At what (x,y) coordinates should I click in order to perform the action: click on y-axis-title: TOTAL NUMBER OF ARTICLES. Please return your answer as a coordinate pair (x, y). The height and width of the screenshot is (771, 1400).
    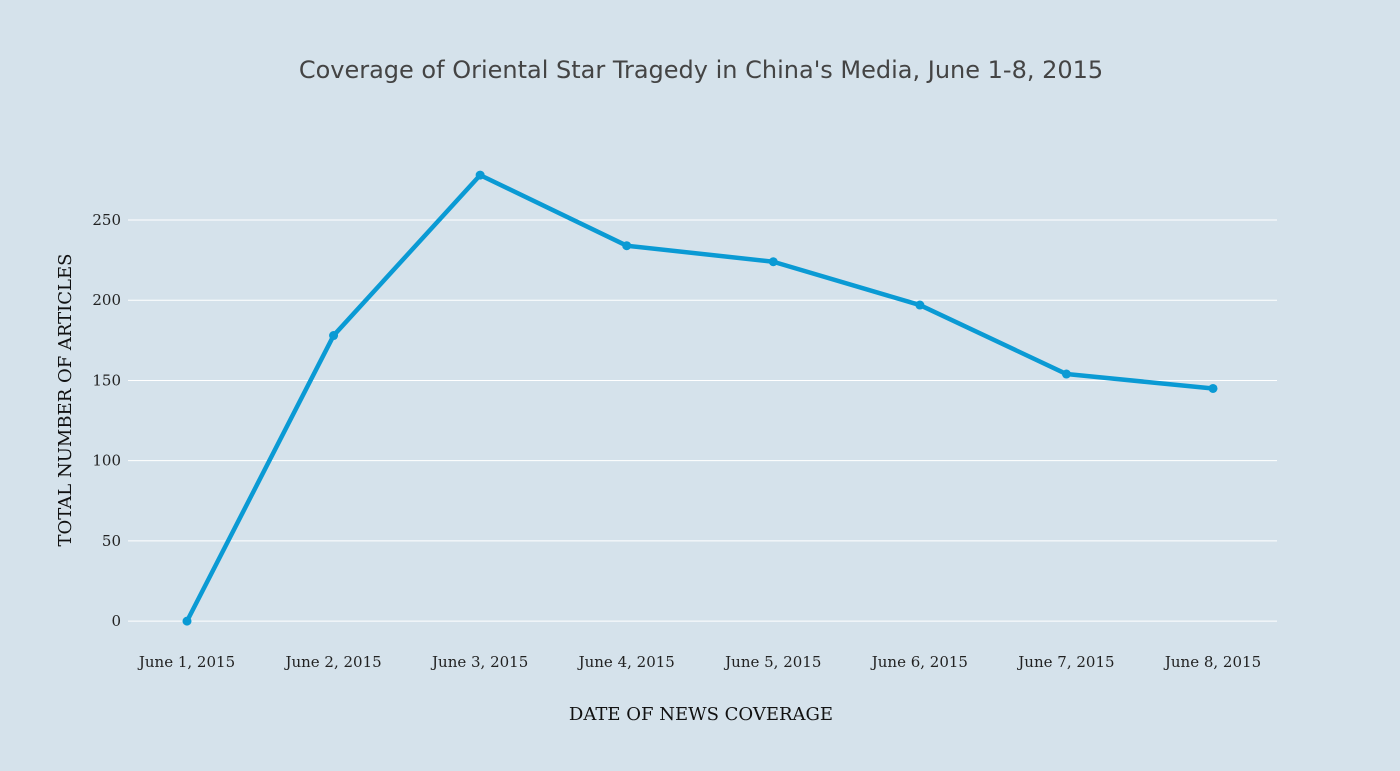
    Looking at the image, I should click on (65, 400).